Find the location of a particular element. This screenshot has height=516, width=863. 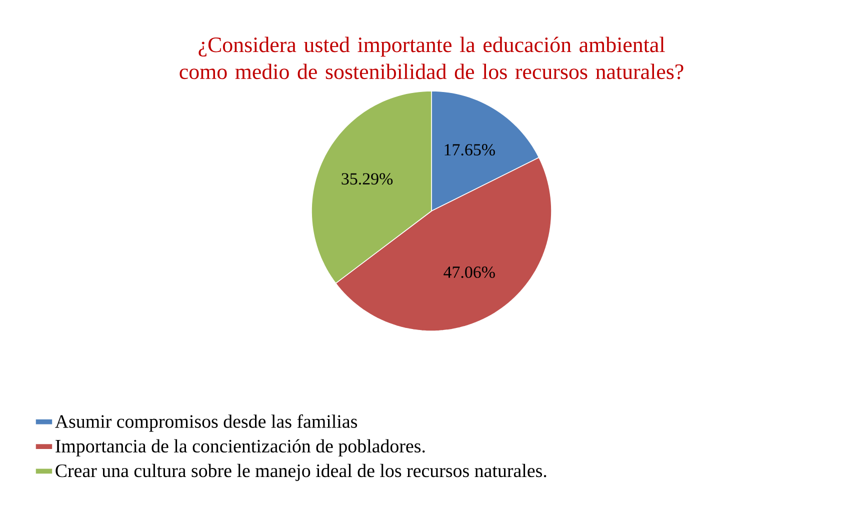

legend-label: Asumir compromisos desde las familias is located at coordinates (206, 423).